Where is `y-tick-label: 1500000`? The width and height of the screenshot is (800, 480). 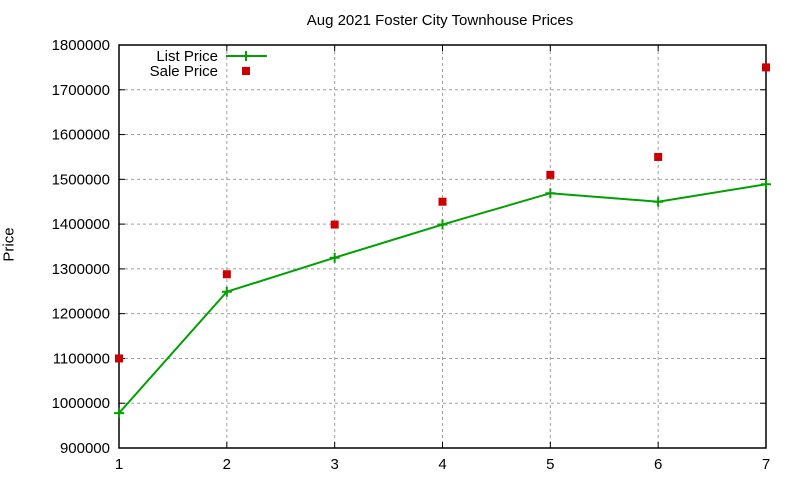
y-tick-label: 1500000 is located at coordinates (81, 179).